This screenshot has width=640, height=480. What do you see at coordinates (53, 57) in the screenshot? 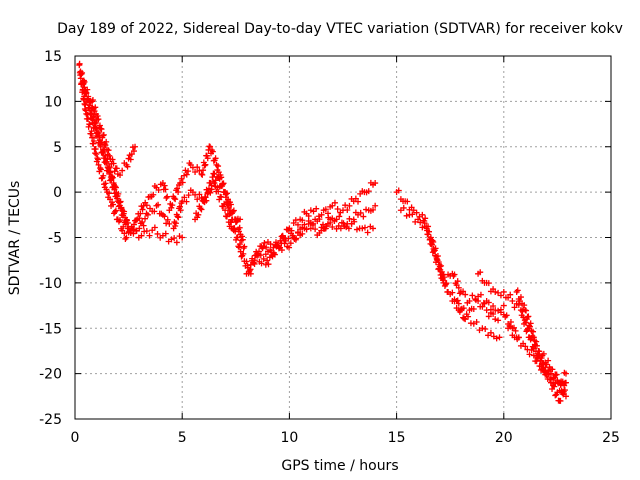
I see `y-tick-label: 15` at bounding box center [53, 57].